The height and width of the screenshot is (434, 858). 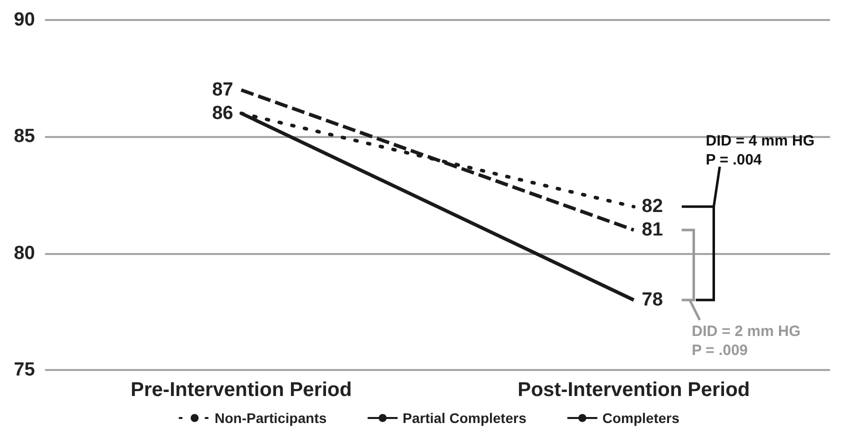 I want to click on y-tick-label: 90, so click(x=24, y=20).